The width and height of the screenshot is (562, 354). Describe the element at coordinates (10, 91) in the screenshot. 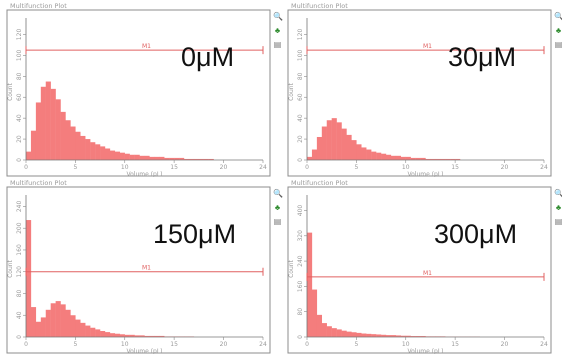

I see `y-axis-title: Count` at that location.